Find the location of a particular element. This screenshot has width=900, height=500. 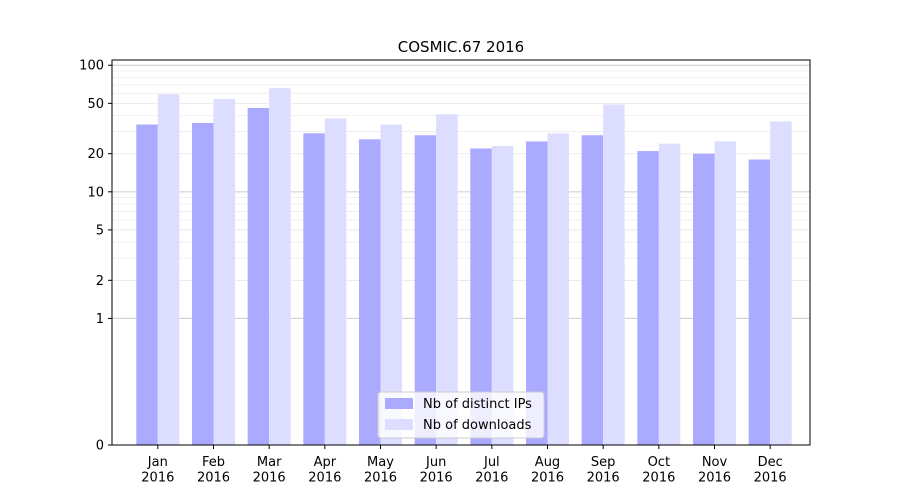

y-axis: 0 1 2 5 10 20 50 100 is located at coordinates (95, 256).